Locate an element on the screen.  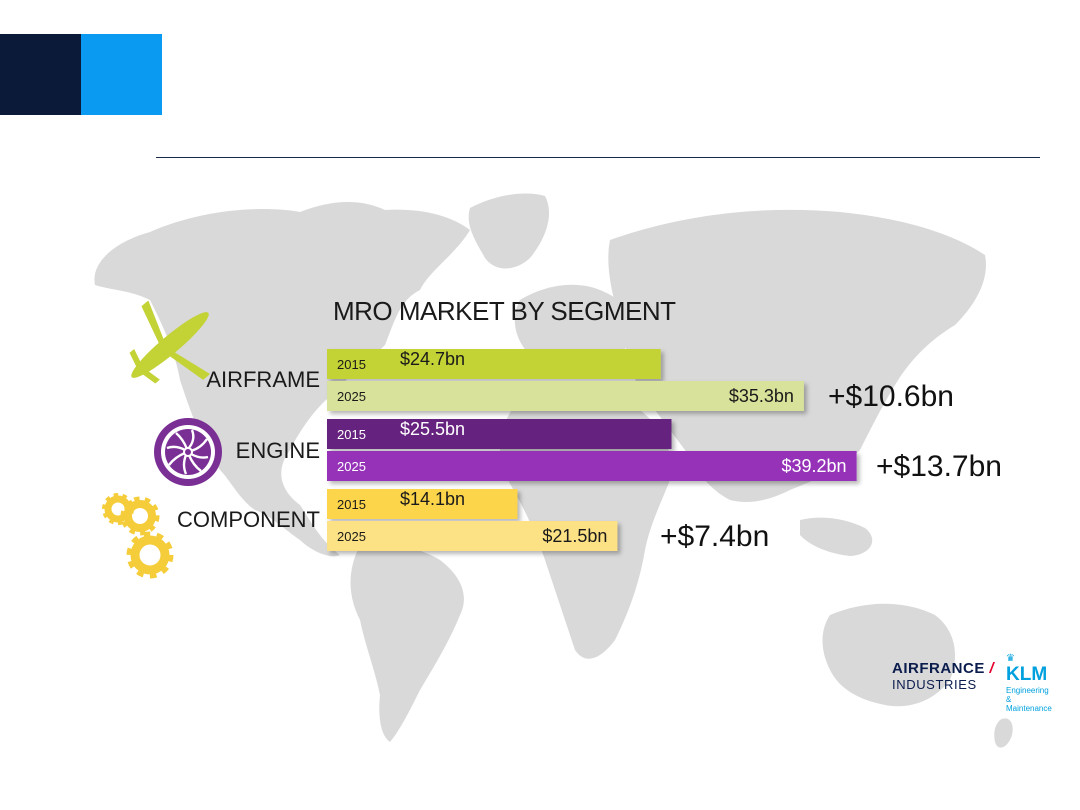
year-label-airframe-2025: 2025 is located at coordinates (351, 396).